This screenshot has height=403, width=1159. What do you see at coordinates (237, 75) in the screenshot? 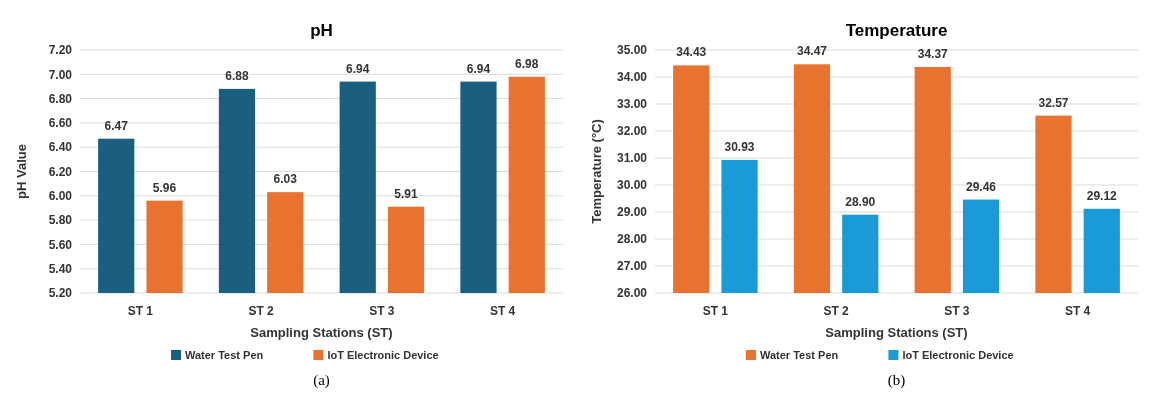
I see `data-label: 6.88` at bounding box center [237, 75].